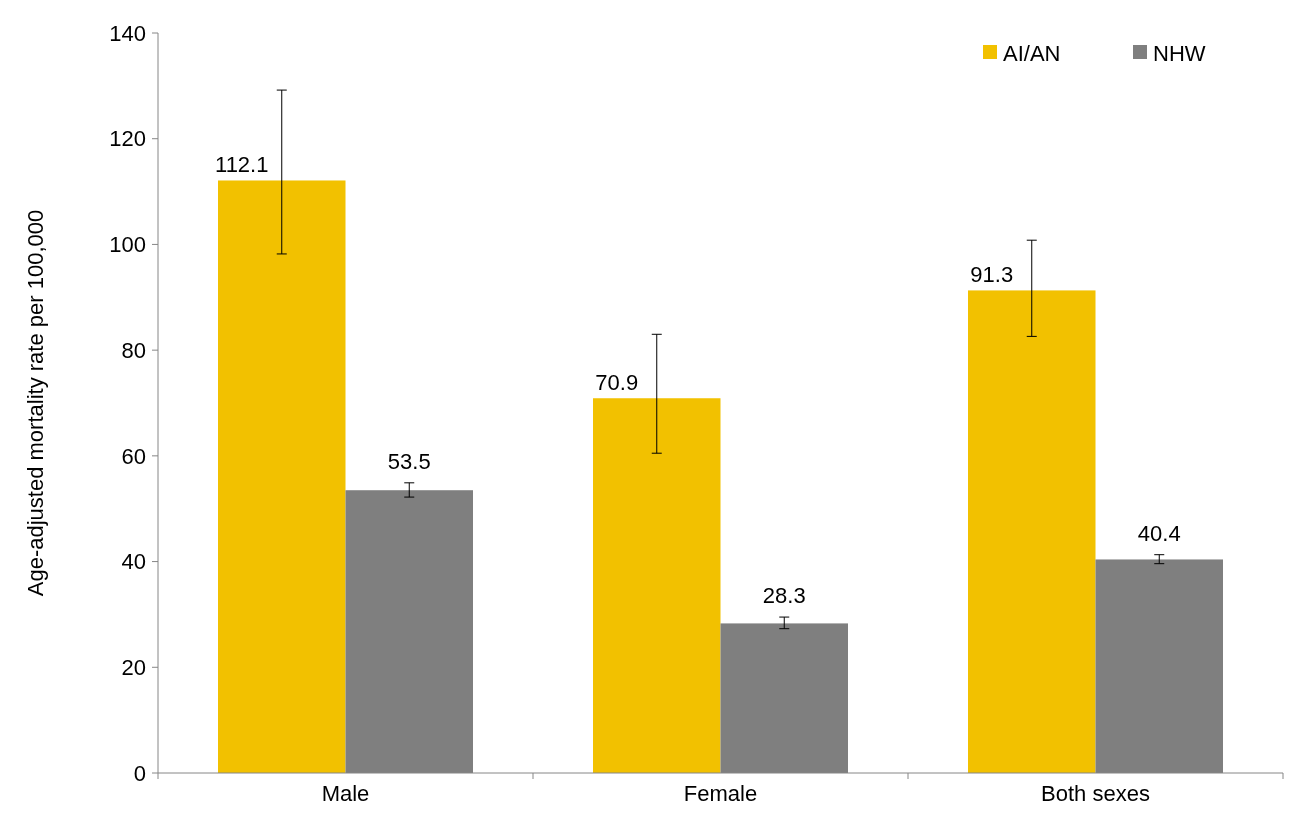 The height and width of the screenshot is (817, 1301). I want to click on x-tick-label: Female, so click(720, 793).